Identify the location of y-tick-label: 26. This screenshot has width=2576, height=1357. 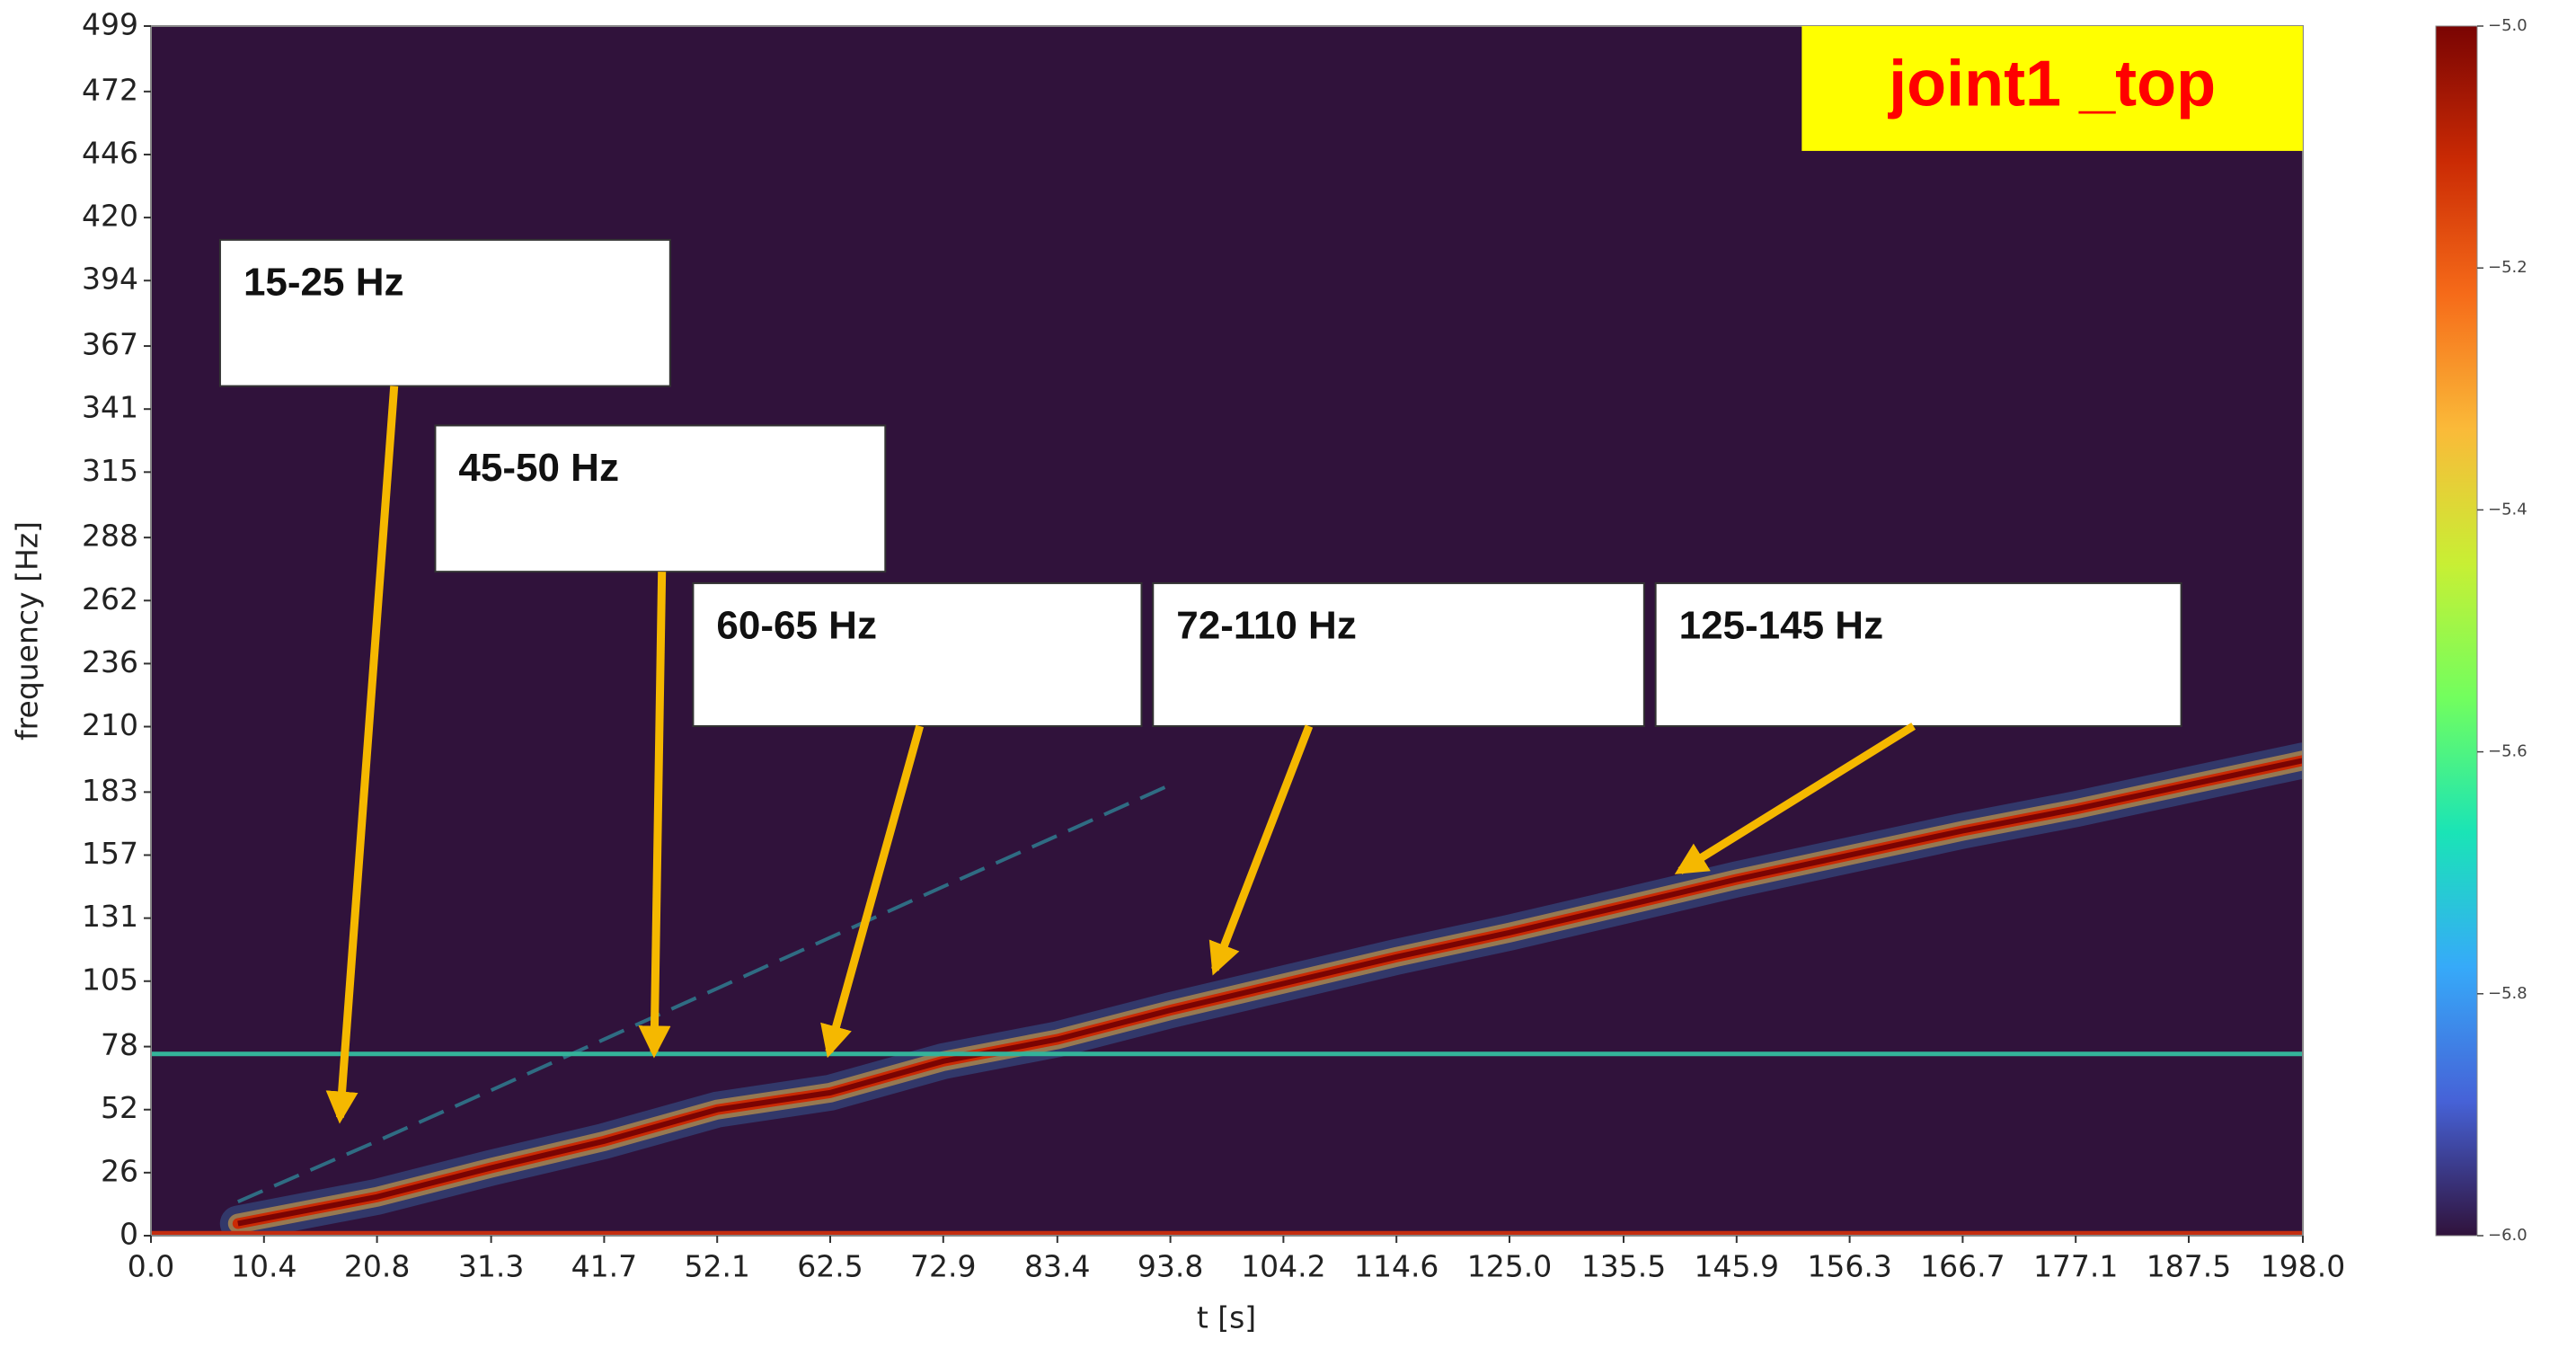
(119, 1170).